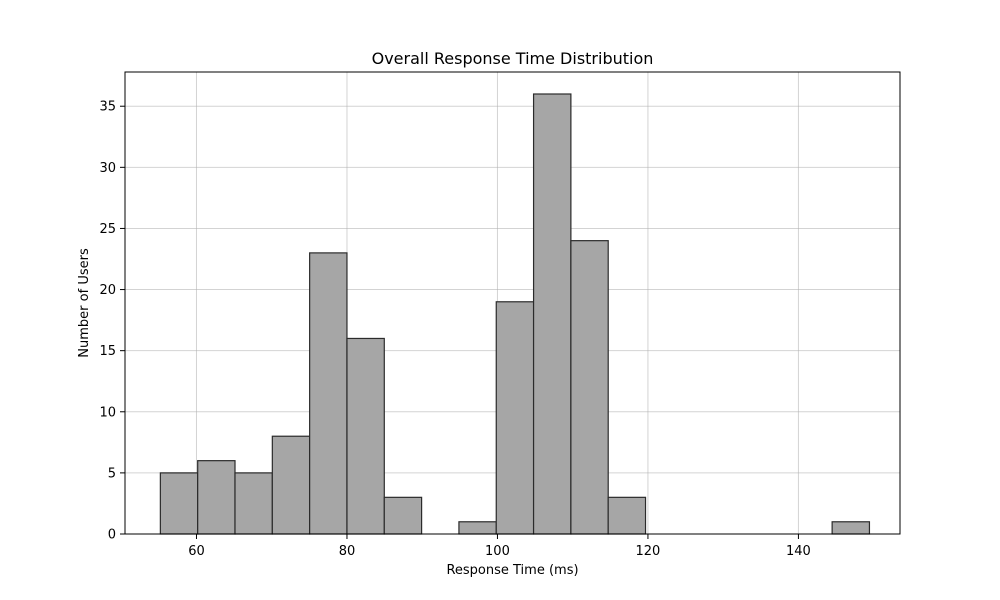 This screenshot has height=600, width=1000. I want to click on y-axis-label: Number of Users, so click(84, 303).